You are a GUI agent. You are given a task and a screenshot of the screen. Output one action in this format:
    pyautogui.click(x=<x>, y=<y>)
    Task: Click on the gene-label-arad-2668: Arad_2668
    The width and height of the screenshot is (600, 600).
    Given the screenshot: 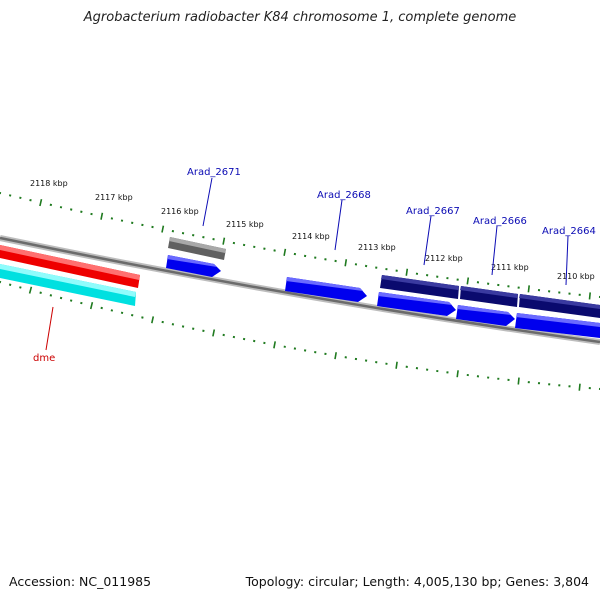 What is the action you would take?
    pyautogui.click(x=344, y=195)
    